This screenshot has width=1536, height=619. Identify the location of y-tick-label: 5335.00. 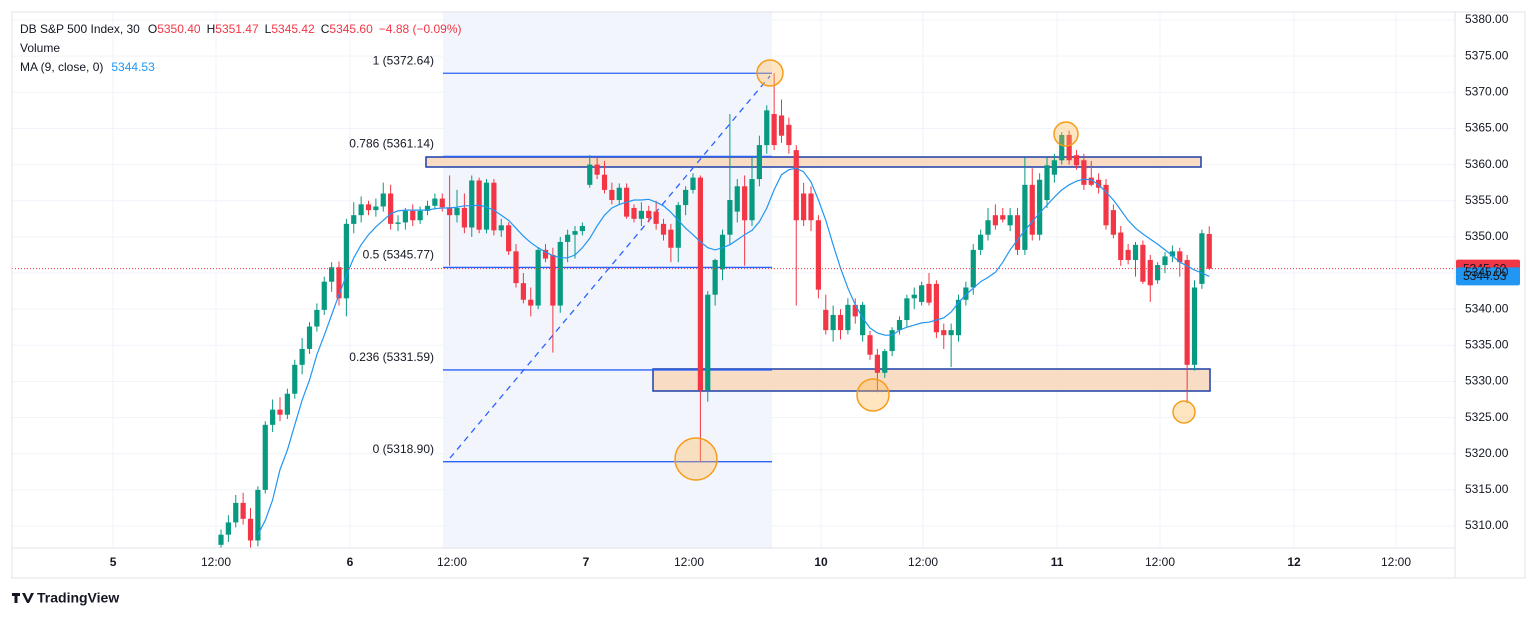
(1487, 344).